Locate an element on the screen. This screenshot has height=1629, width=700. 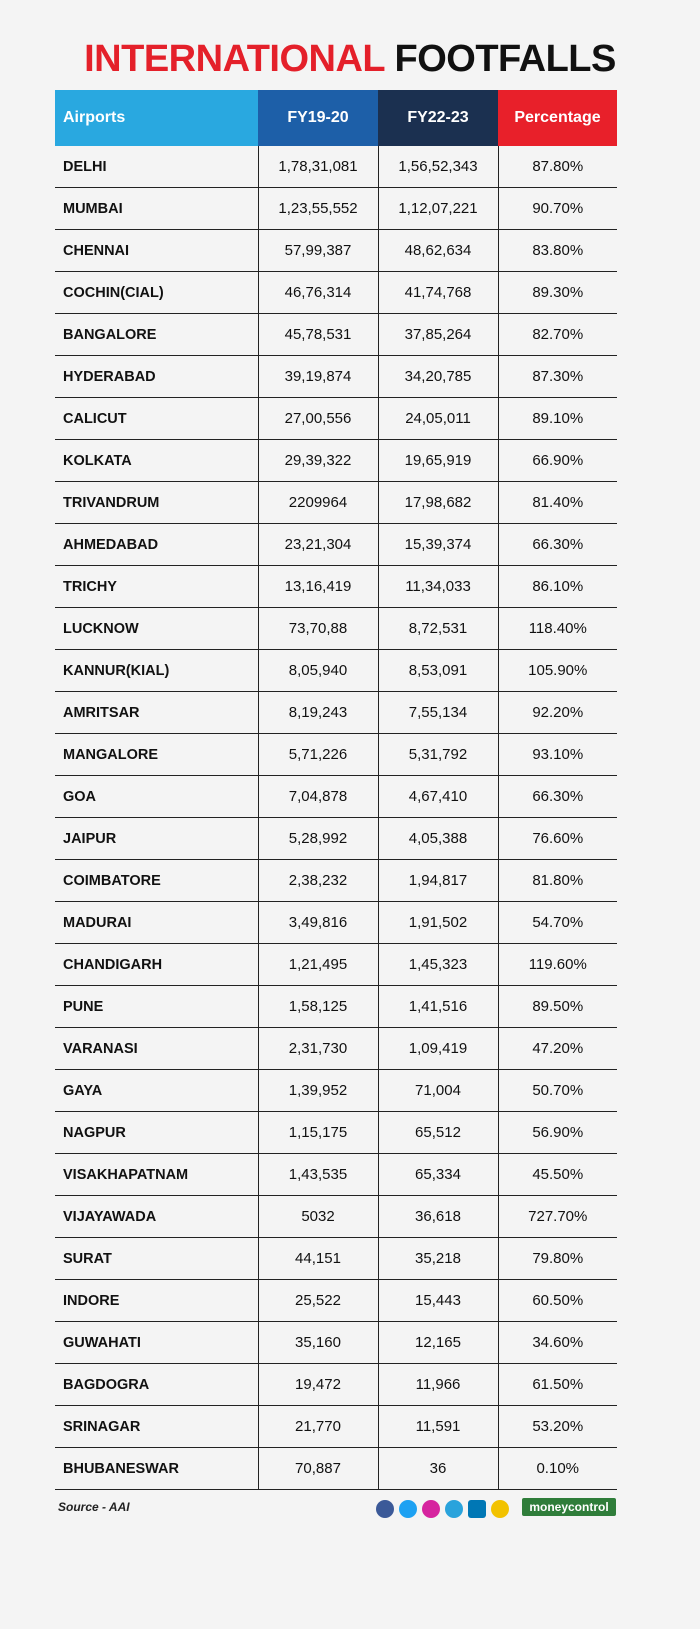
airport-name: MUMBAI is located at coordinates (157, 208).